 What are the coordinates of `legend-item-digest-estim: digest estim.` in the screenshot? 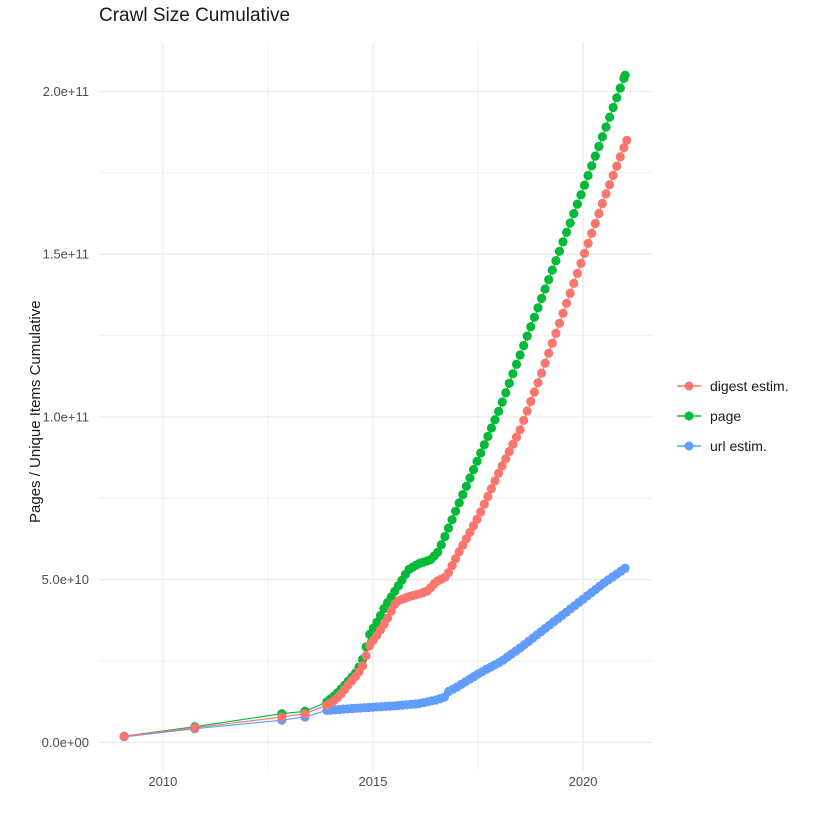 It's located at (732, 386).